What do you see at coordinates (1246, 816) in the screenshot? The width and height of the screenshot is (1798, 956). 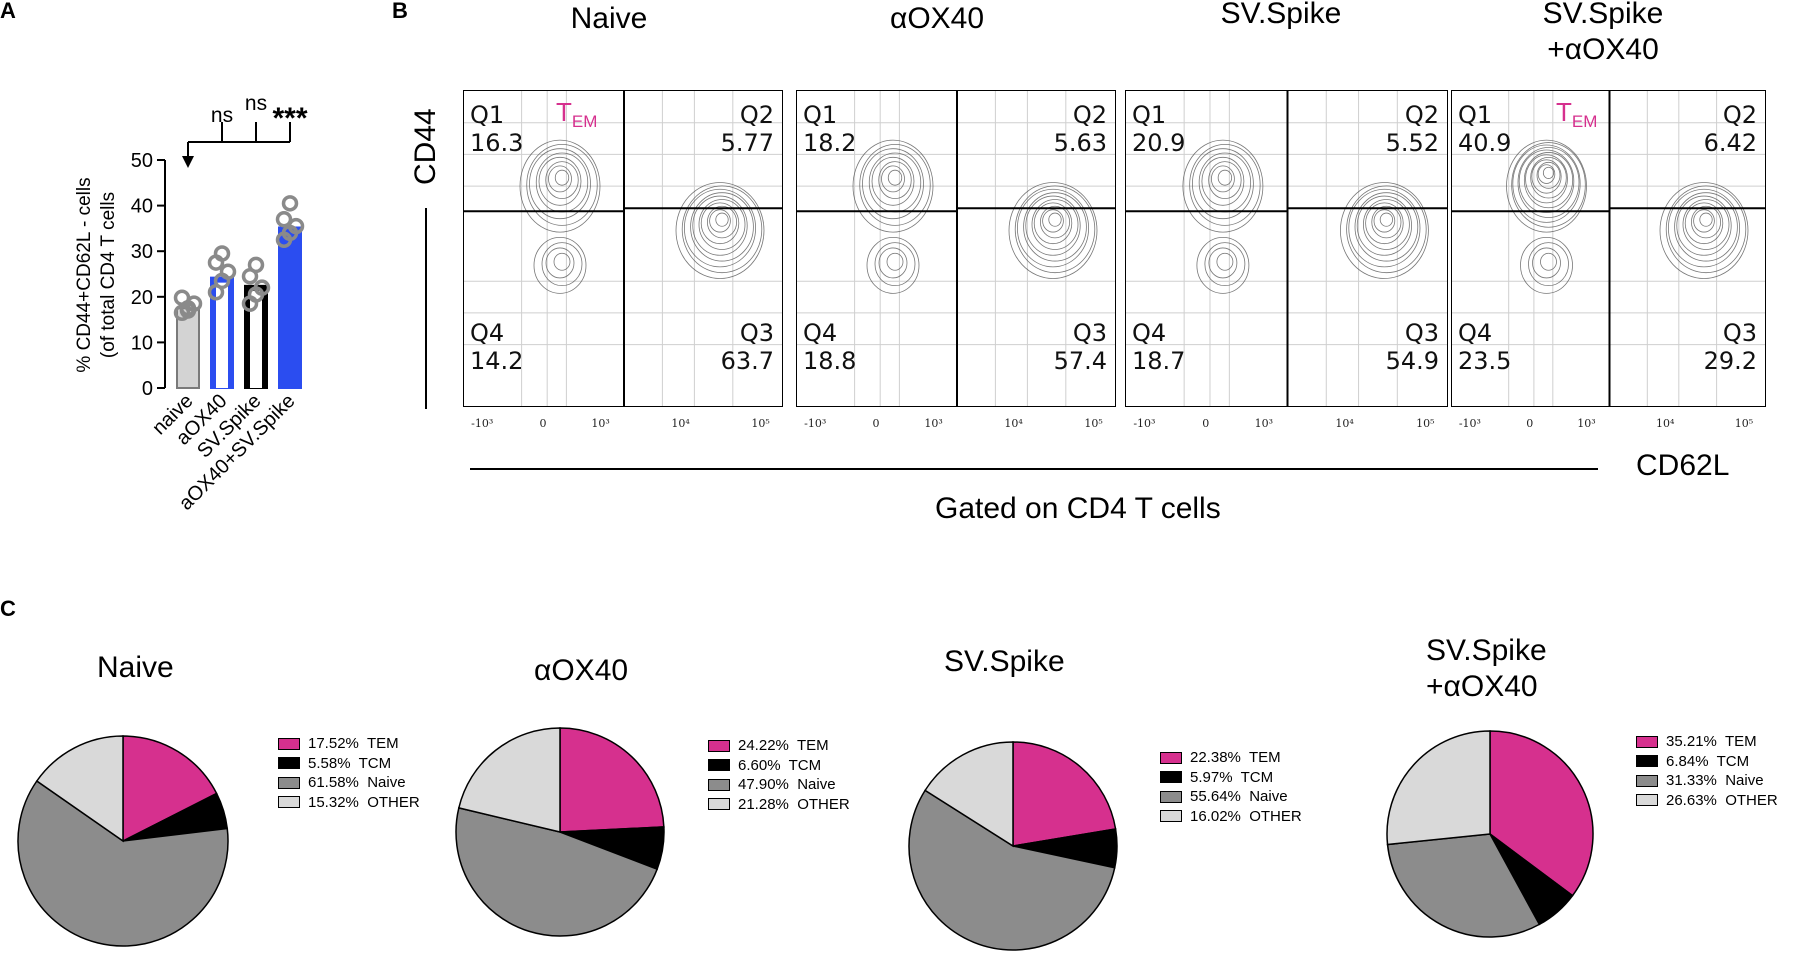 I see `legend-text: 16.02% OTHER` at bounding box center [1246, 816].